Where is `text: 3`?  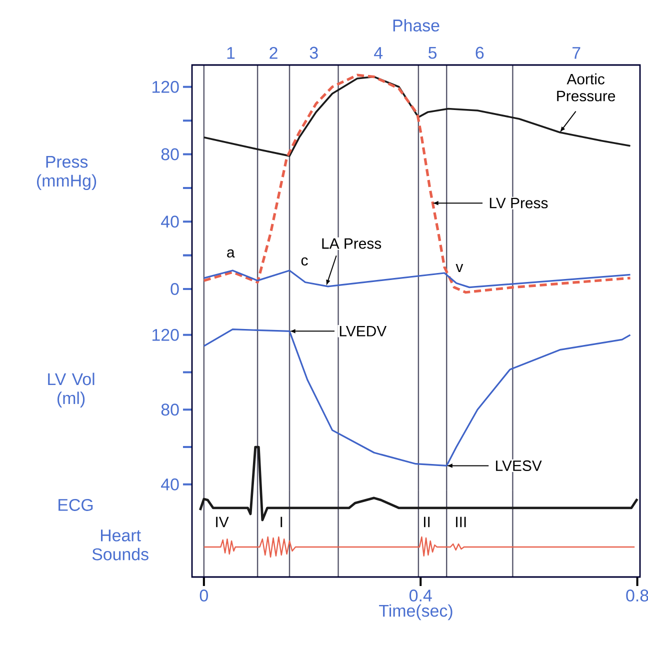 text: 3 is located at coordinates (314, 52).